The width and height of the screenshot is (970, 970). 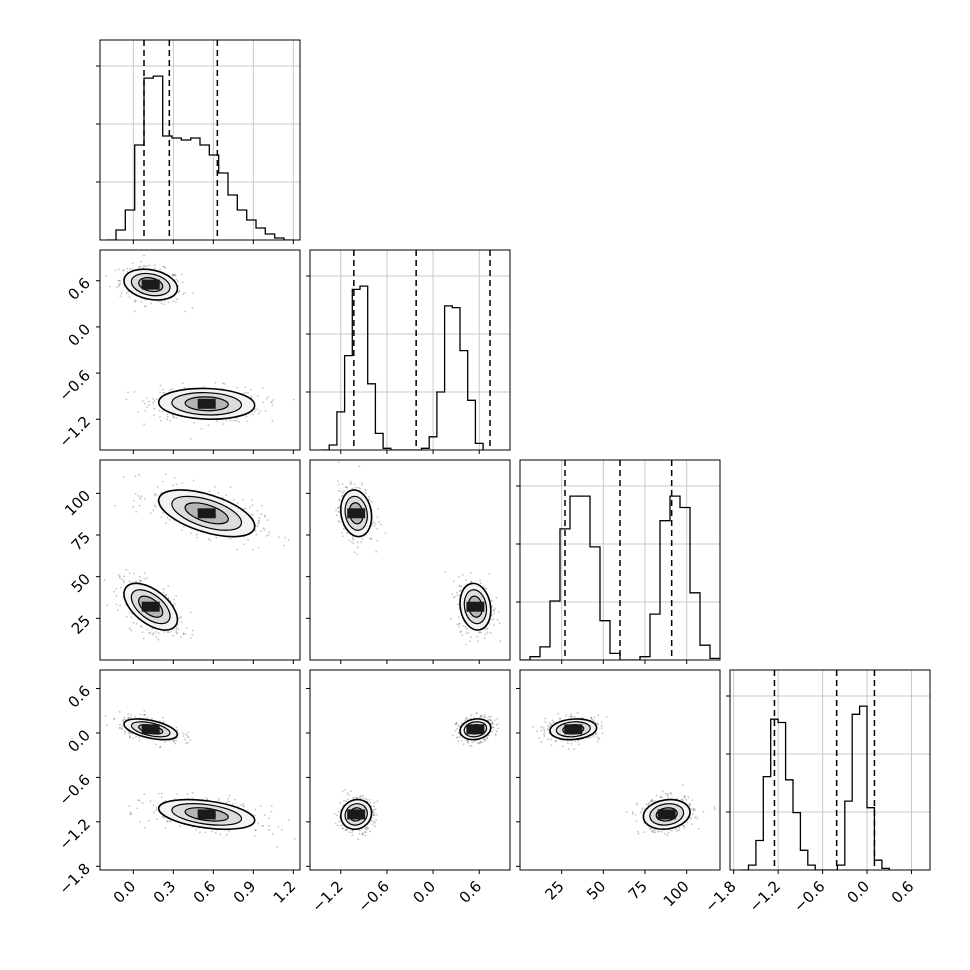 What do you see at coordinates (200, 347) in the screenshot?
I see `scatter-area` at bounding box center [200, 347].